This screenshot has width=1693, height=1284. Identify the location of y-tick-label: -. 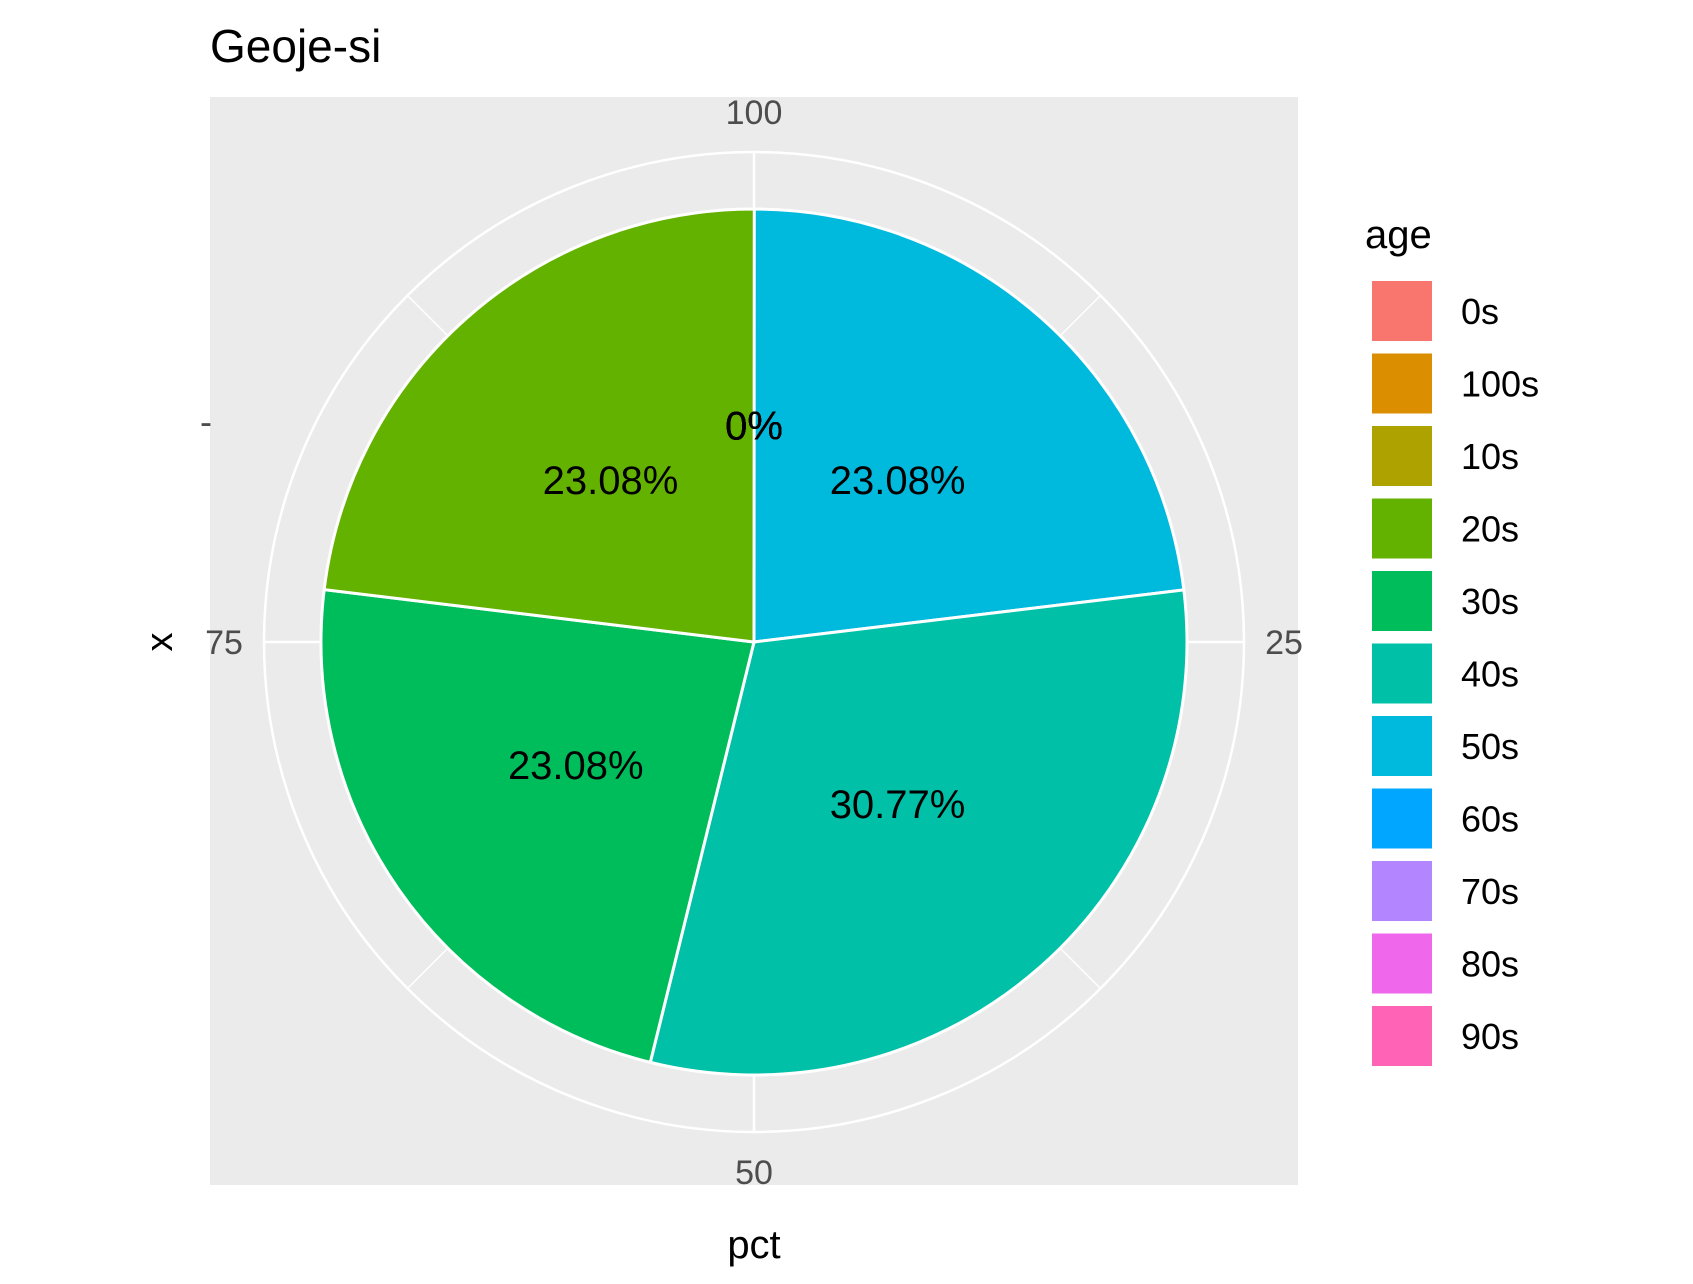
(206, 421).